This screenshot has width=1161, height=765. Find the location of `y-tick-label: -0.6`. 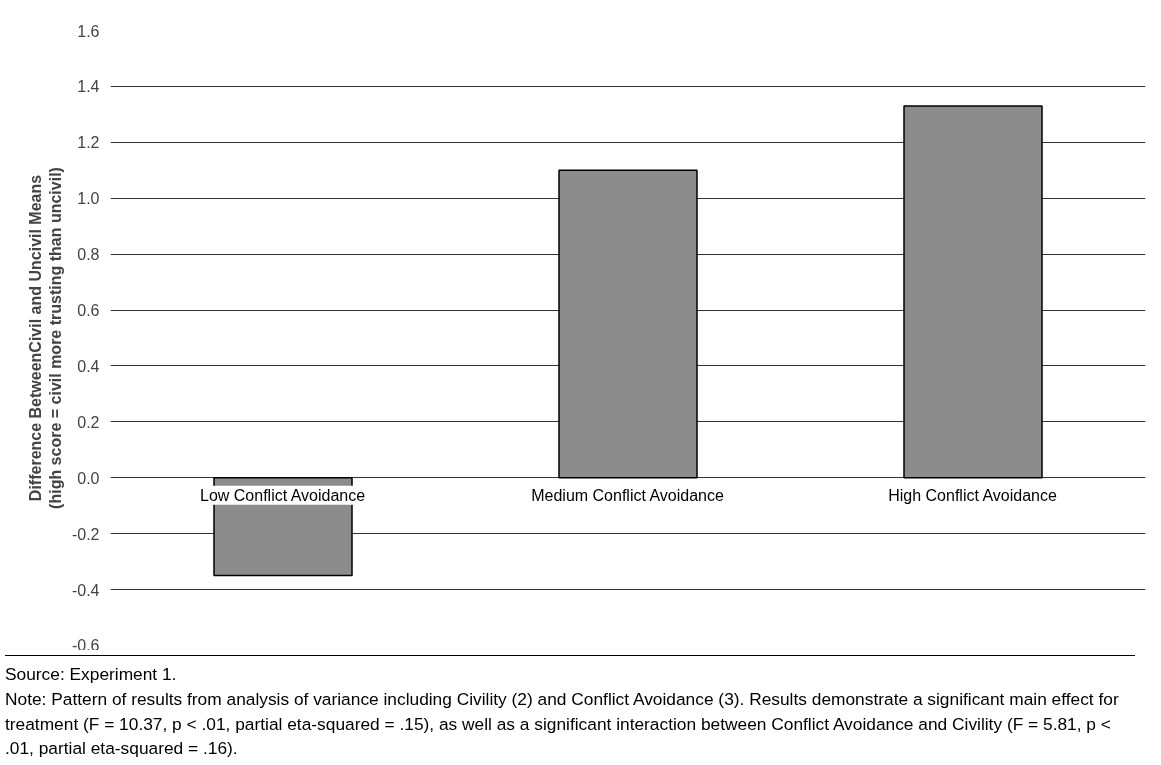

y-tick-label: -0.6 is located at coordinates (85, 645).